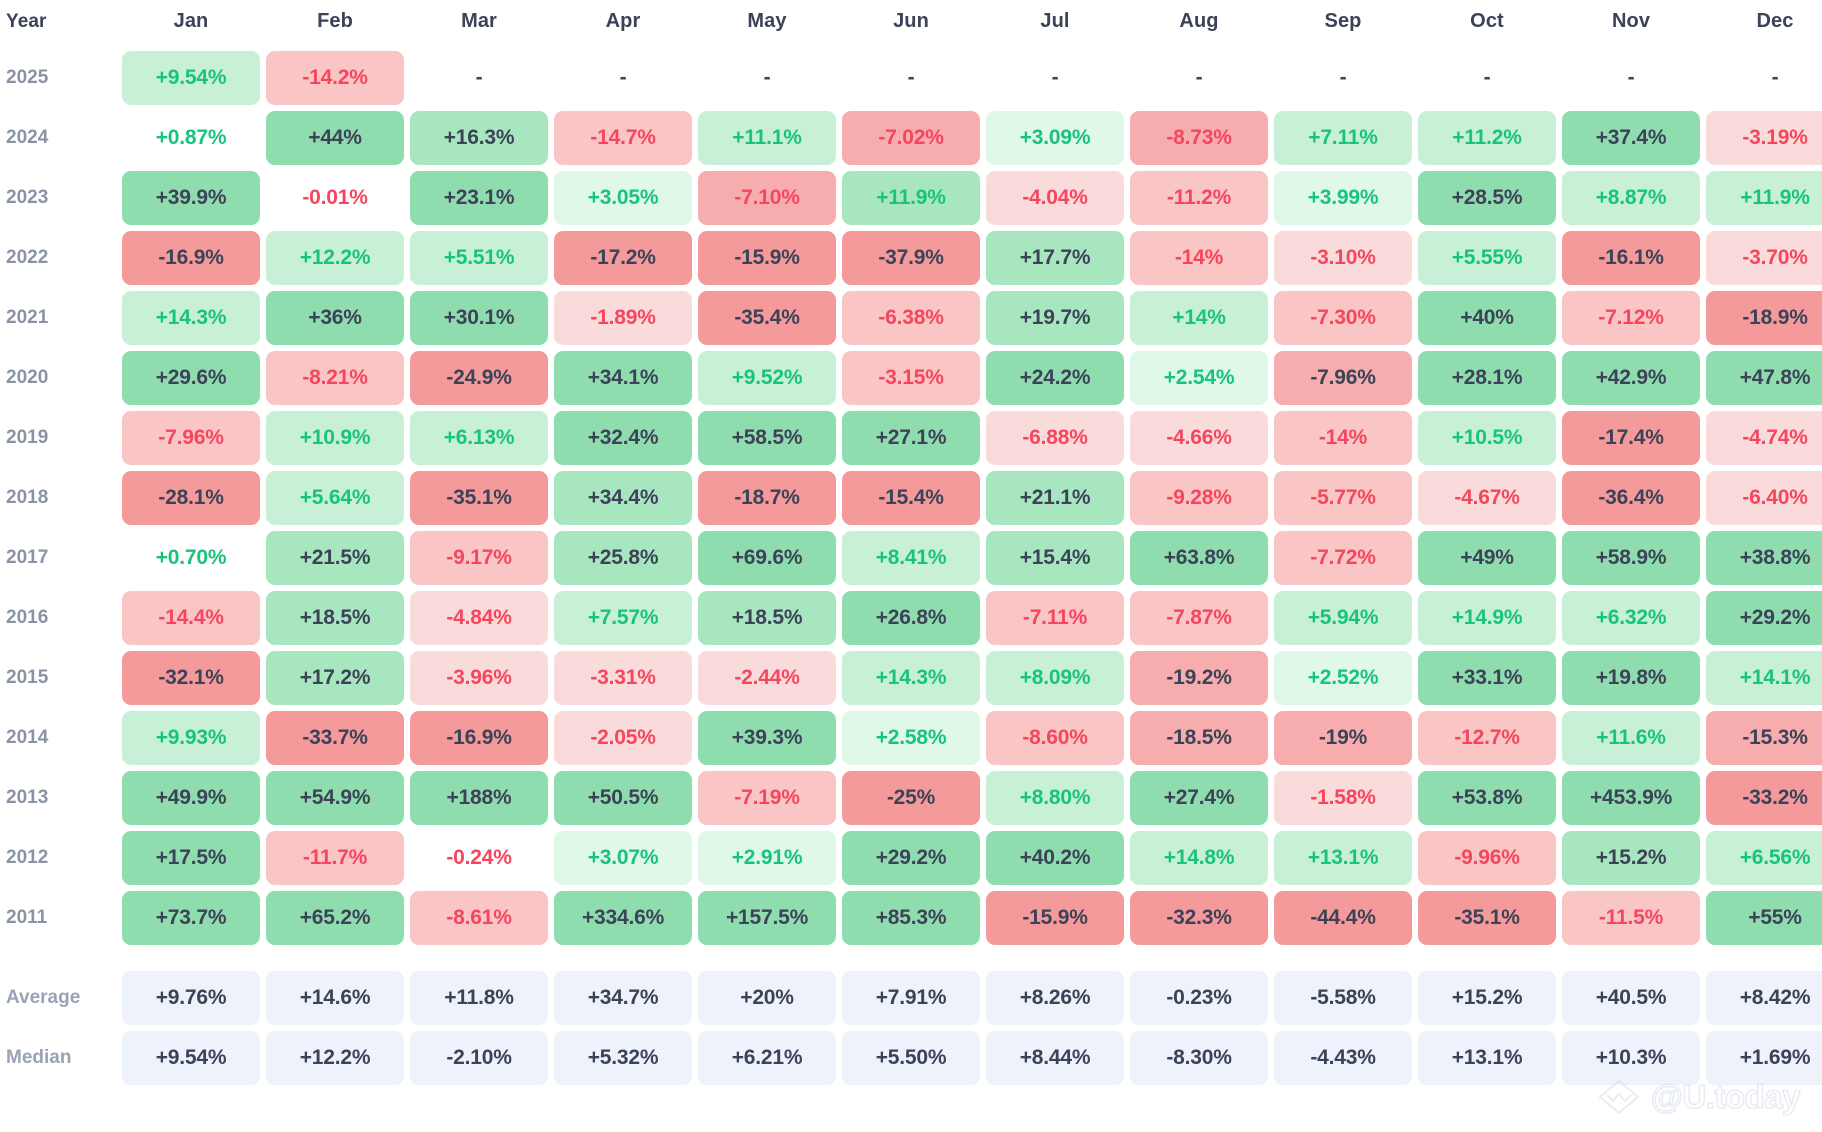 The width and height of the screenshot is (1822, 1132). What do you see at coordinates (191, 798) in the screenshot?
I see `heatmap-cell-jan-2013: +49.9%` at bounding box center [191, 798].